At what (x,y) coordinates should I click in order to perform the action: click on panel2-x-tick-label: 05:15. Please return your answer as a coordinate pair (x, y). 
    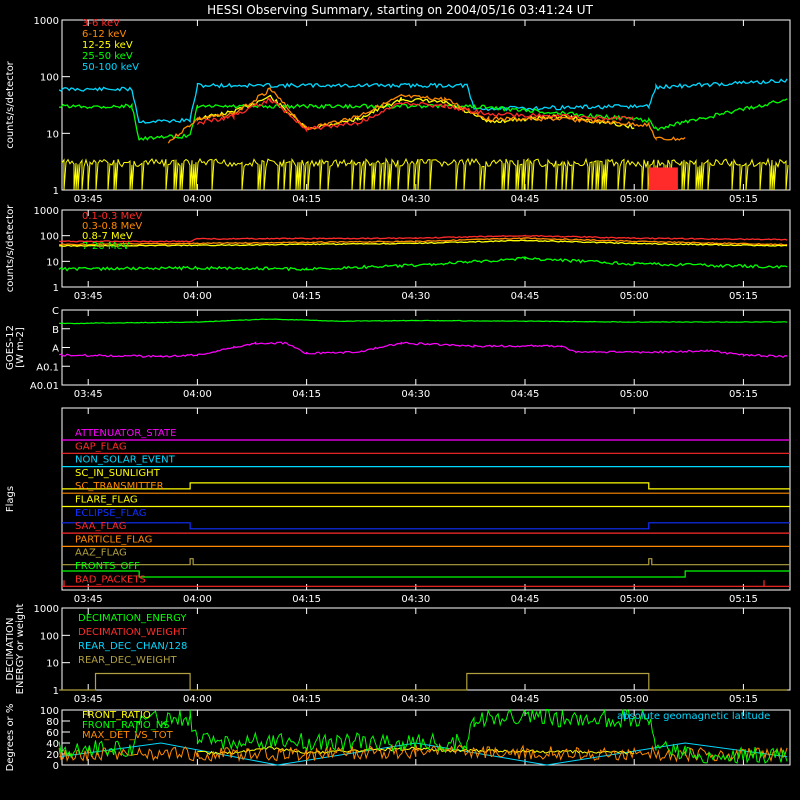
    Looking at the image, I should click on (743, 296).